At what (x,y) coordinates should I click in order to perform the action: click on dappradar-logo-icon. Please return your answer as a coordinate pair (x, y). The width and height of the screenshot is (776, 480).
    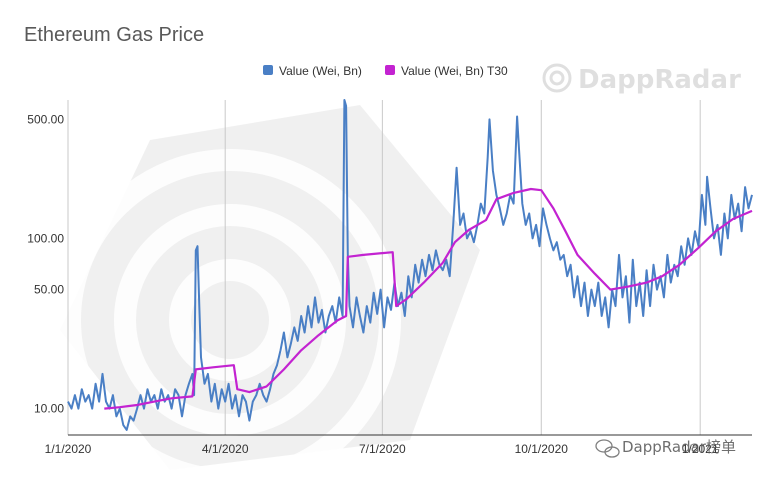
    Looking at the image, I should click on (557, 78).